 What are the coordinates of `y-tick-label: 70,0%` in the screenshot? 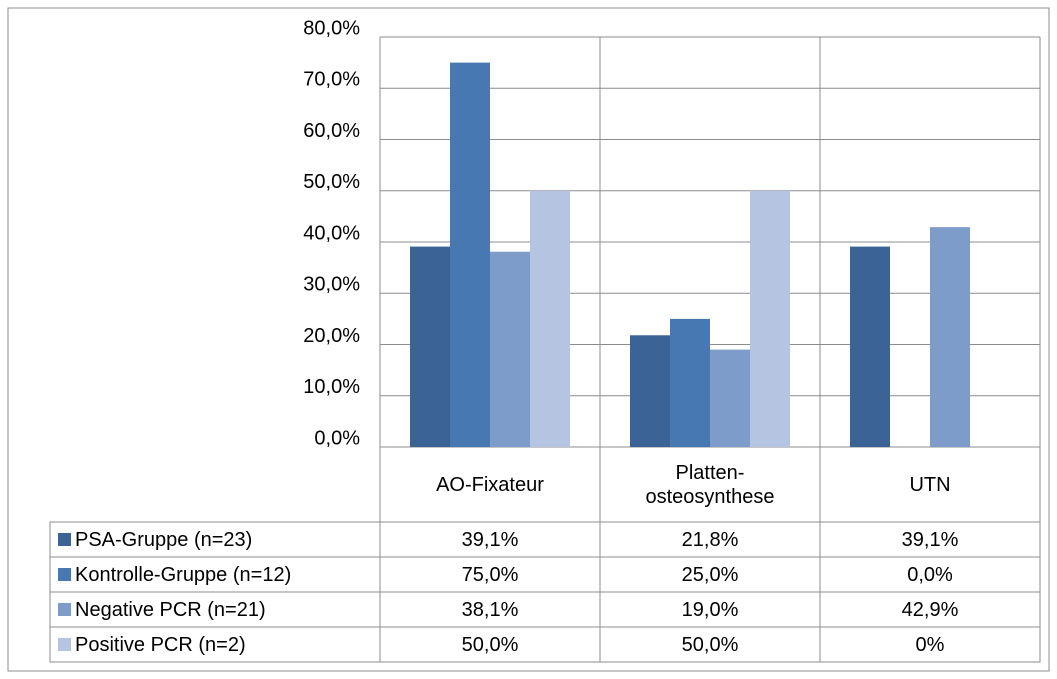 It's located at (331, 80).